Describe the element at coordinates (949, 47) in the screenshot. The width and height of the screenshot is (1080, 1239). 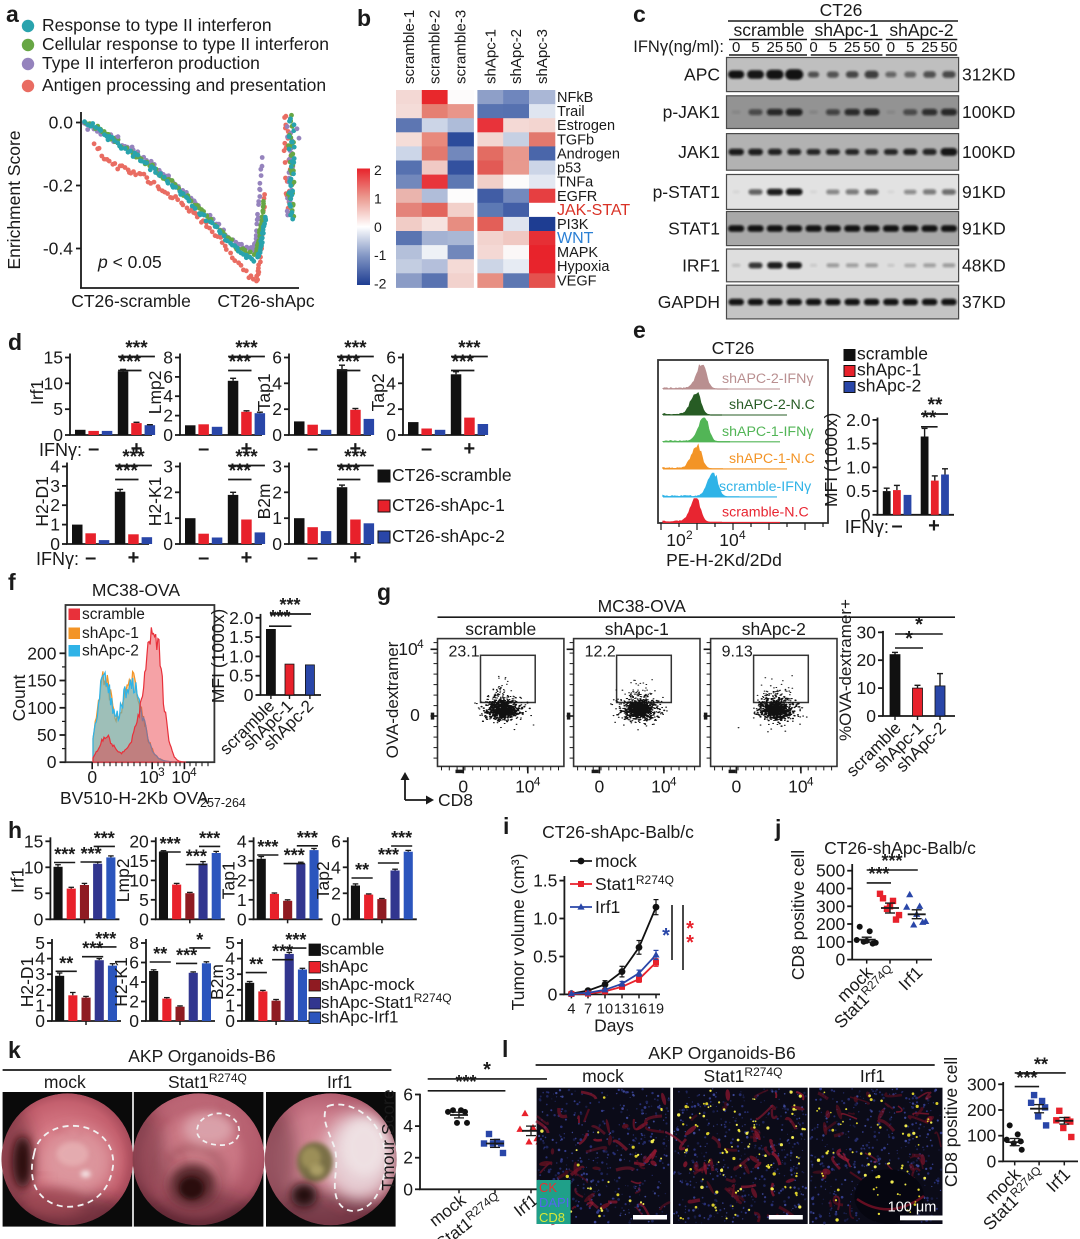
I see `svg-text: 50` at that location.